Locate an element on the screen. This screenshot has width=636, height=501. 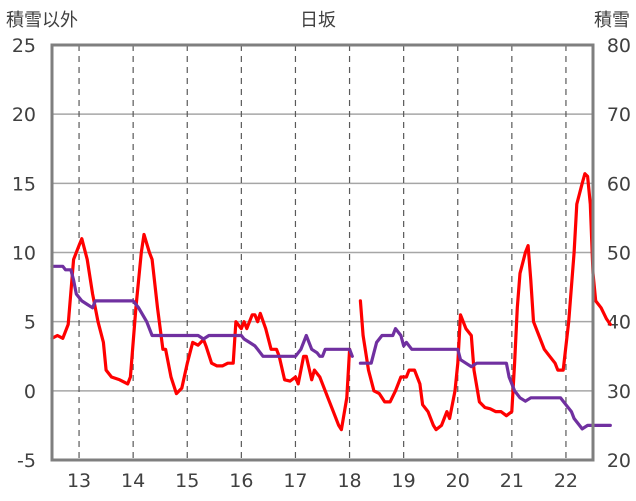
right-tick-label: 70 is located at coordinates (619, 115).